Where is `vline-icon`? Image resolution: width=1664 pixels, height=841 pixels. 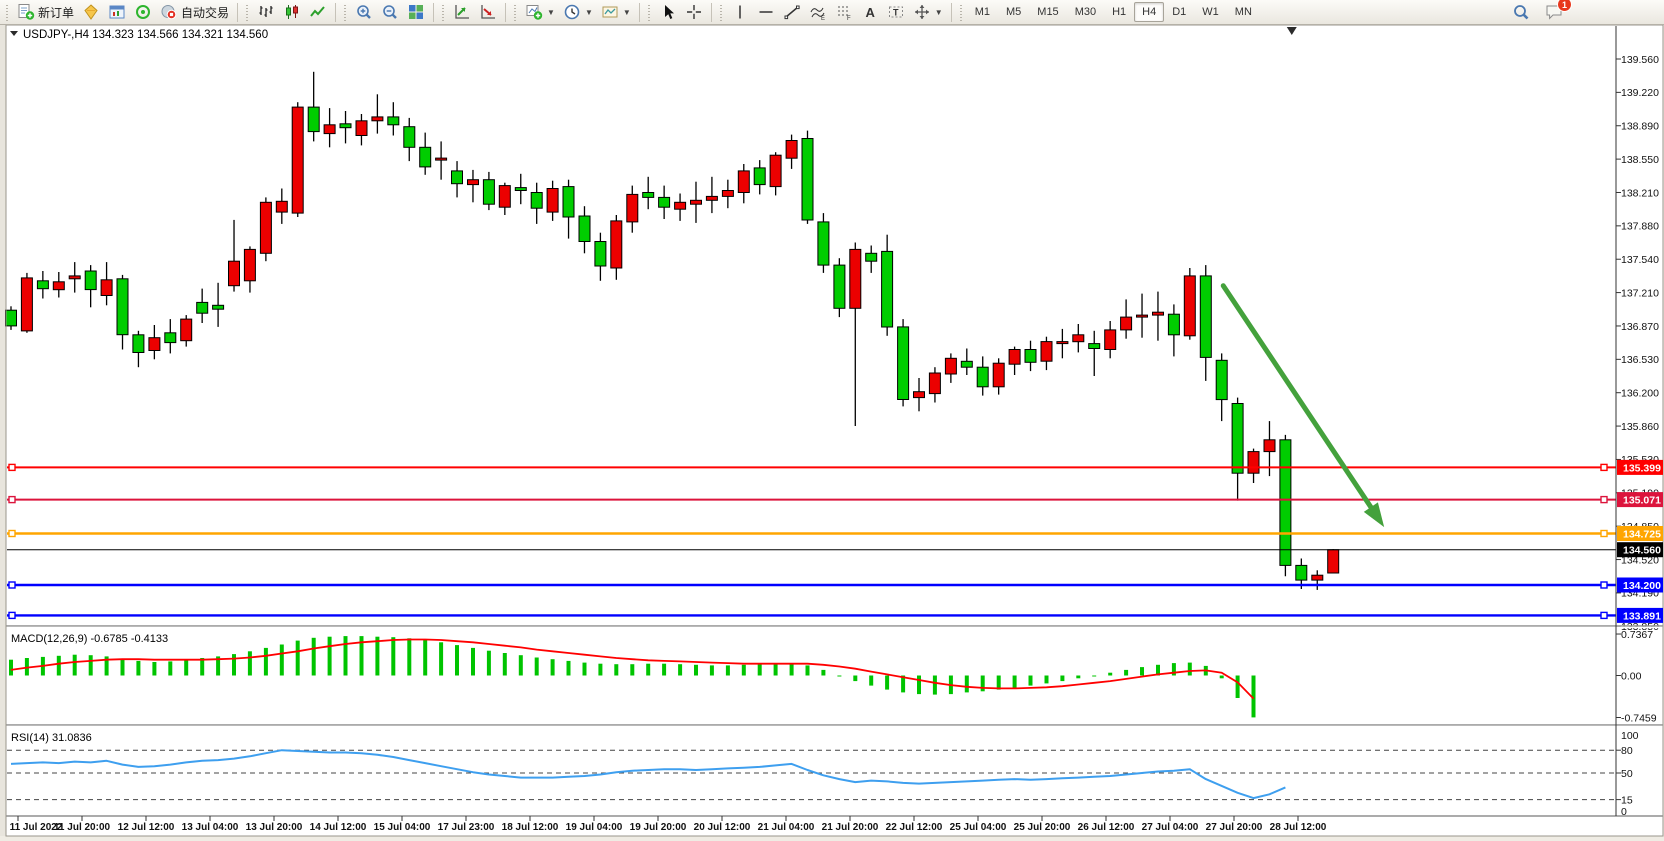 vline-icon is located at coordinates (740, 12).